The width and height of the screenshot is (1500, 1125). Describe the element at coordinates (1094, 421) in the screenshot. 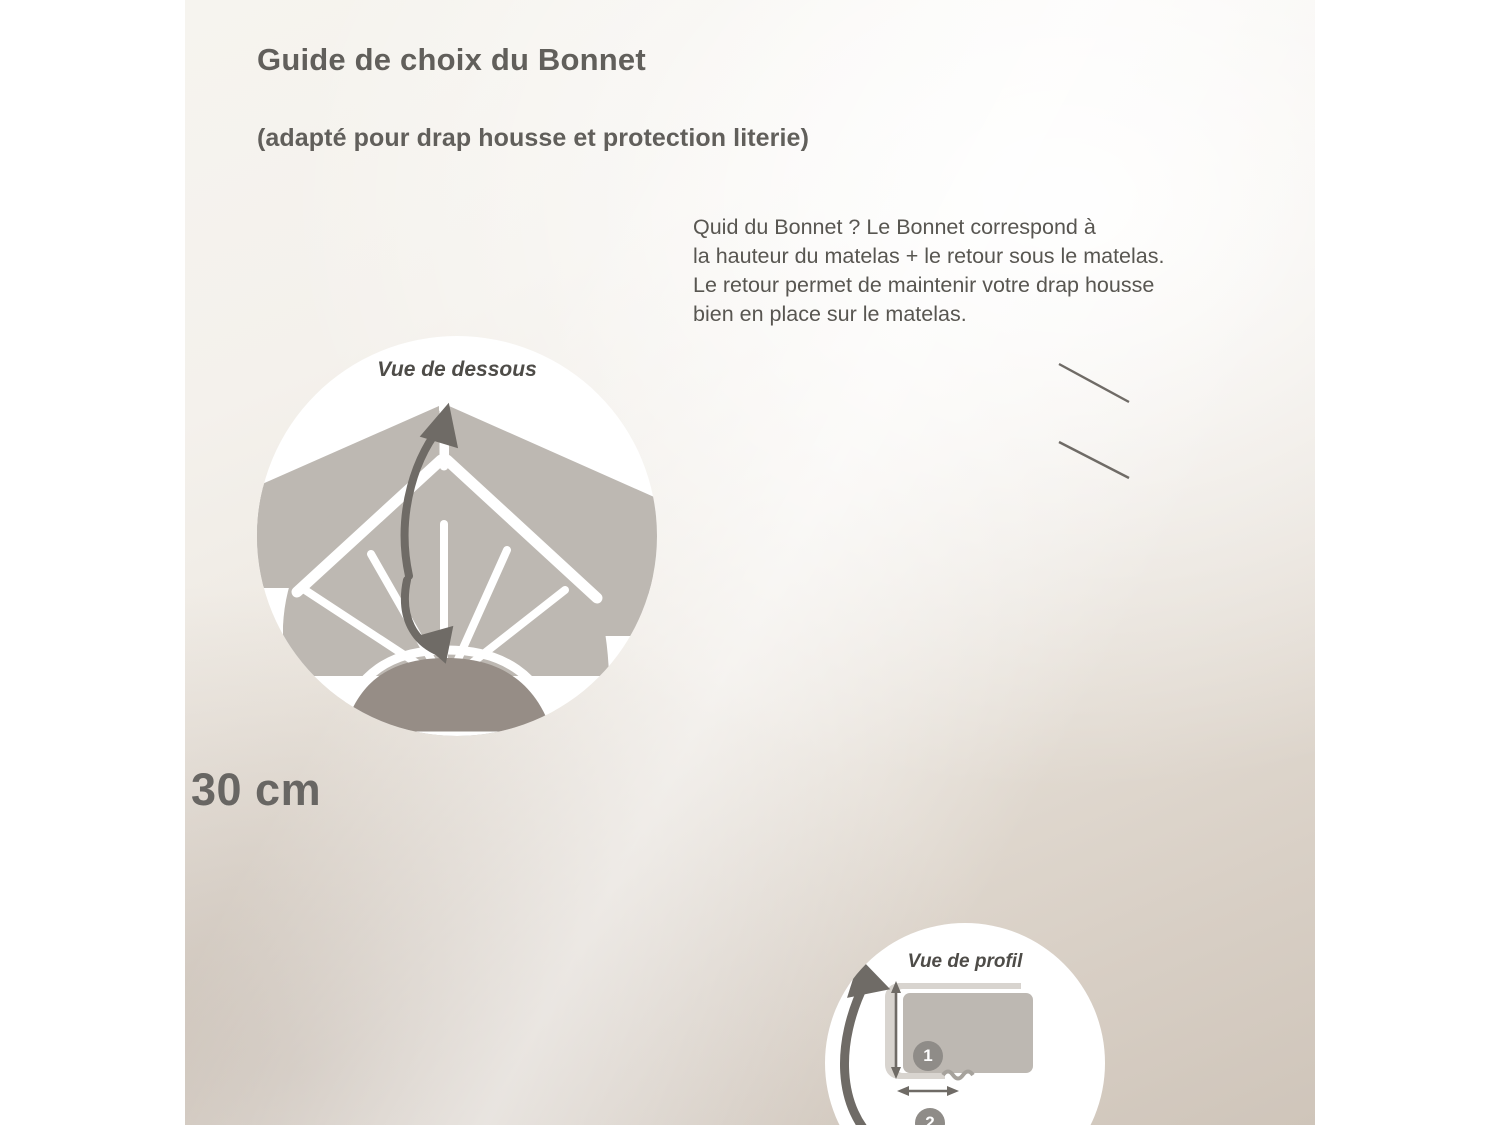

I see `callout-leader-lines` at that location.